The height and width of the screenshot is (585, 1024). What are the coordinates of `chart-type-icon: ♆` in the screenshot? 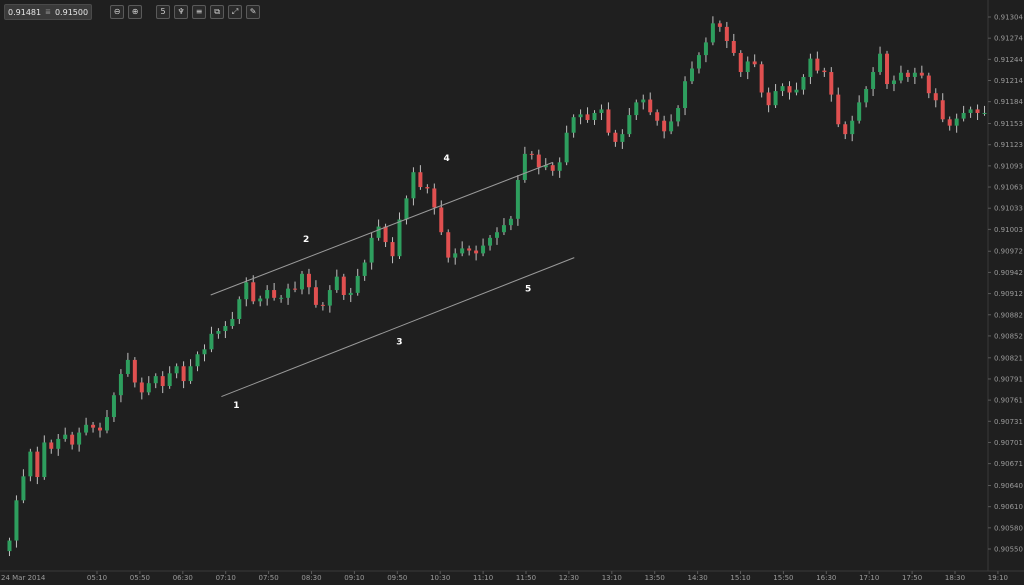 It's located at (181, 12).